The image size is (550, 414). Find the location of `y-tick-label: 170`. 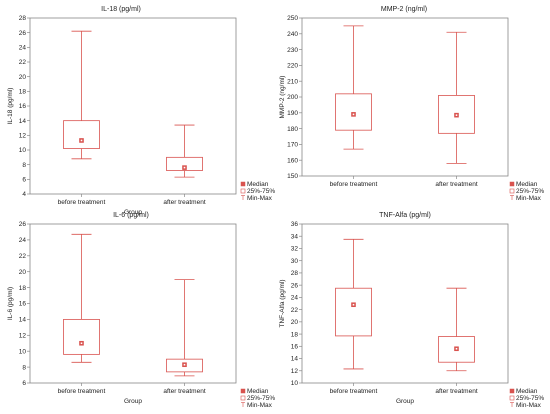

y-tick-label: 170 is located at coordinates (292, 145).